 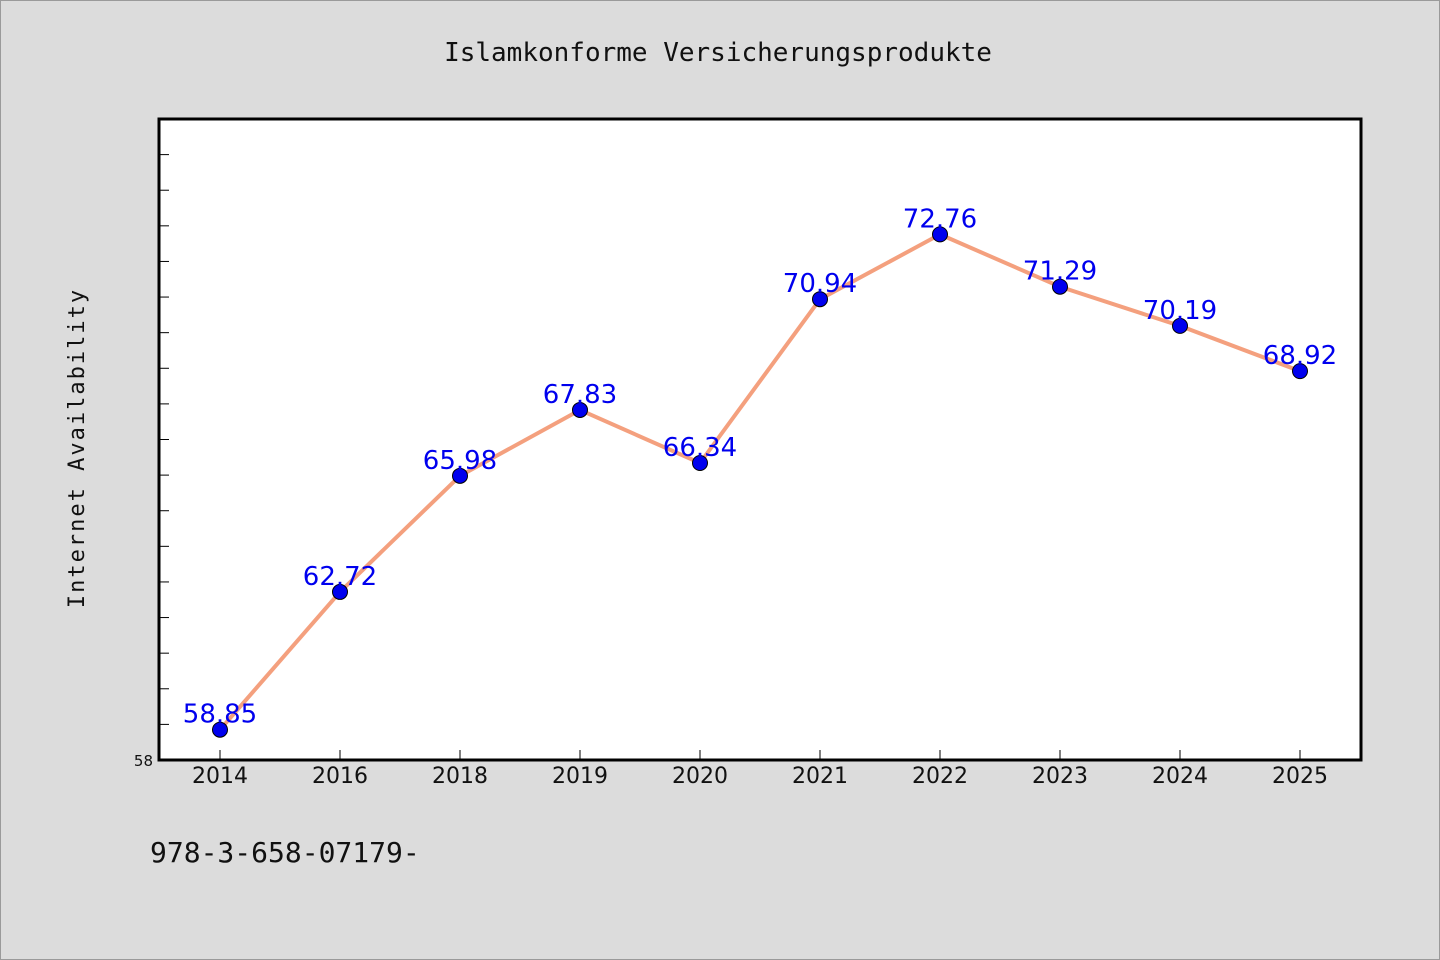 I want to click on footer-isbn: 978-3-658-07179-, so click(x=285, y=852).